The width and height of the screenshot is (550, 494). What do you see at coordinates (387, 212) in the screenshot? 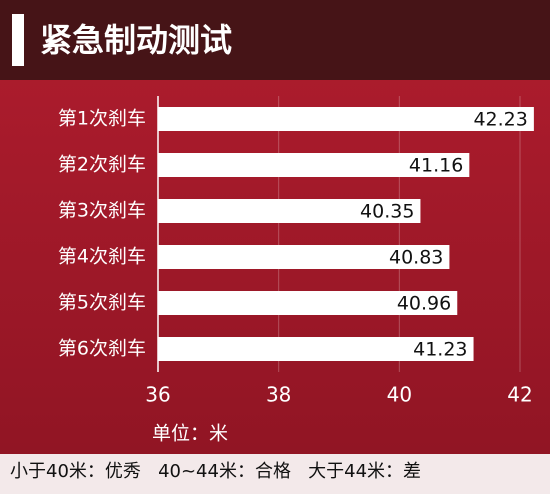
I see `value-label: 40.35` at bounding box center [387, 212].